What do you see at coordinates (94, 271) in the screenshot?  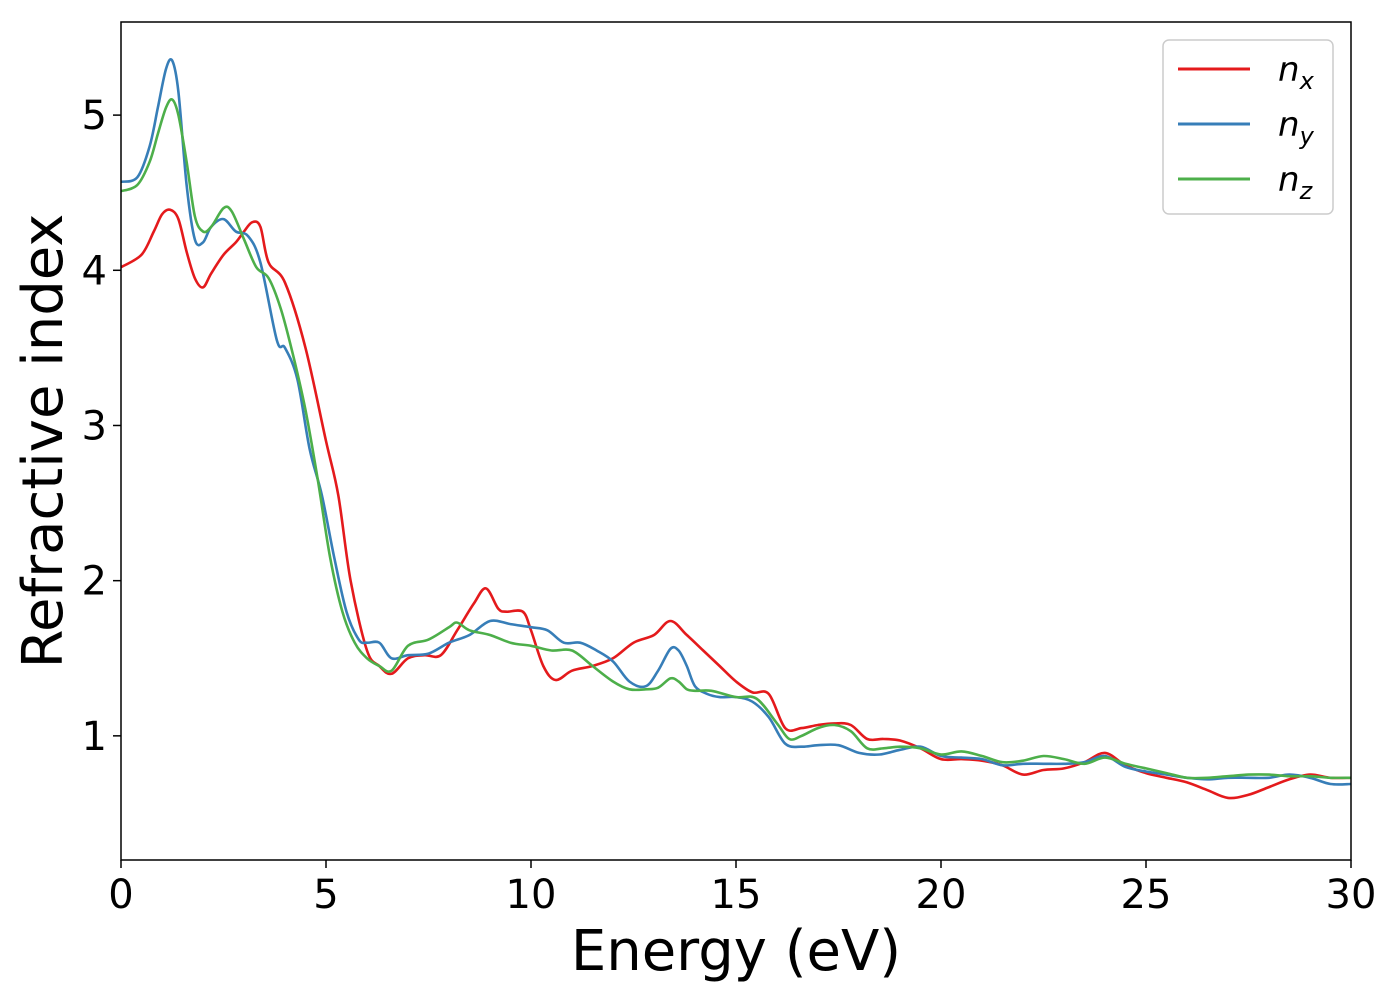 I see `y-tick-label: 4` at bounding box center [94, 271].